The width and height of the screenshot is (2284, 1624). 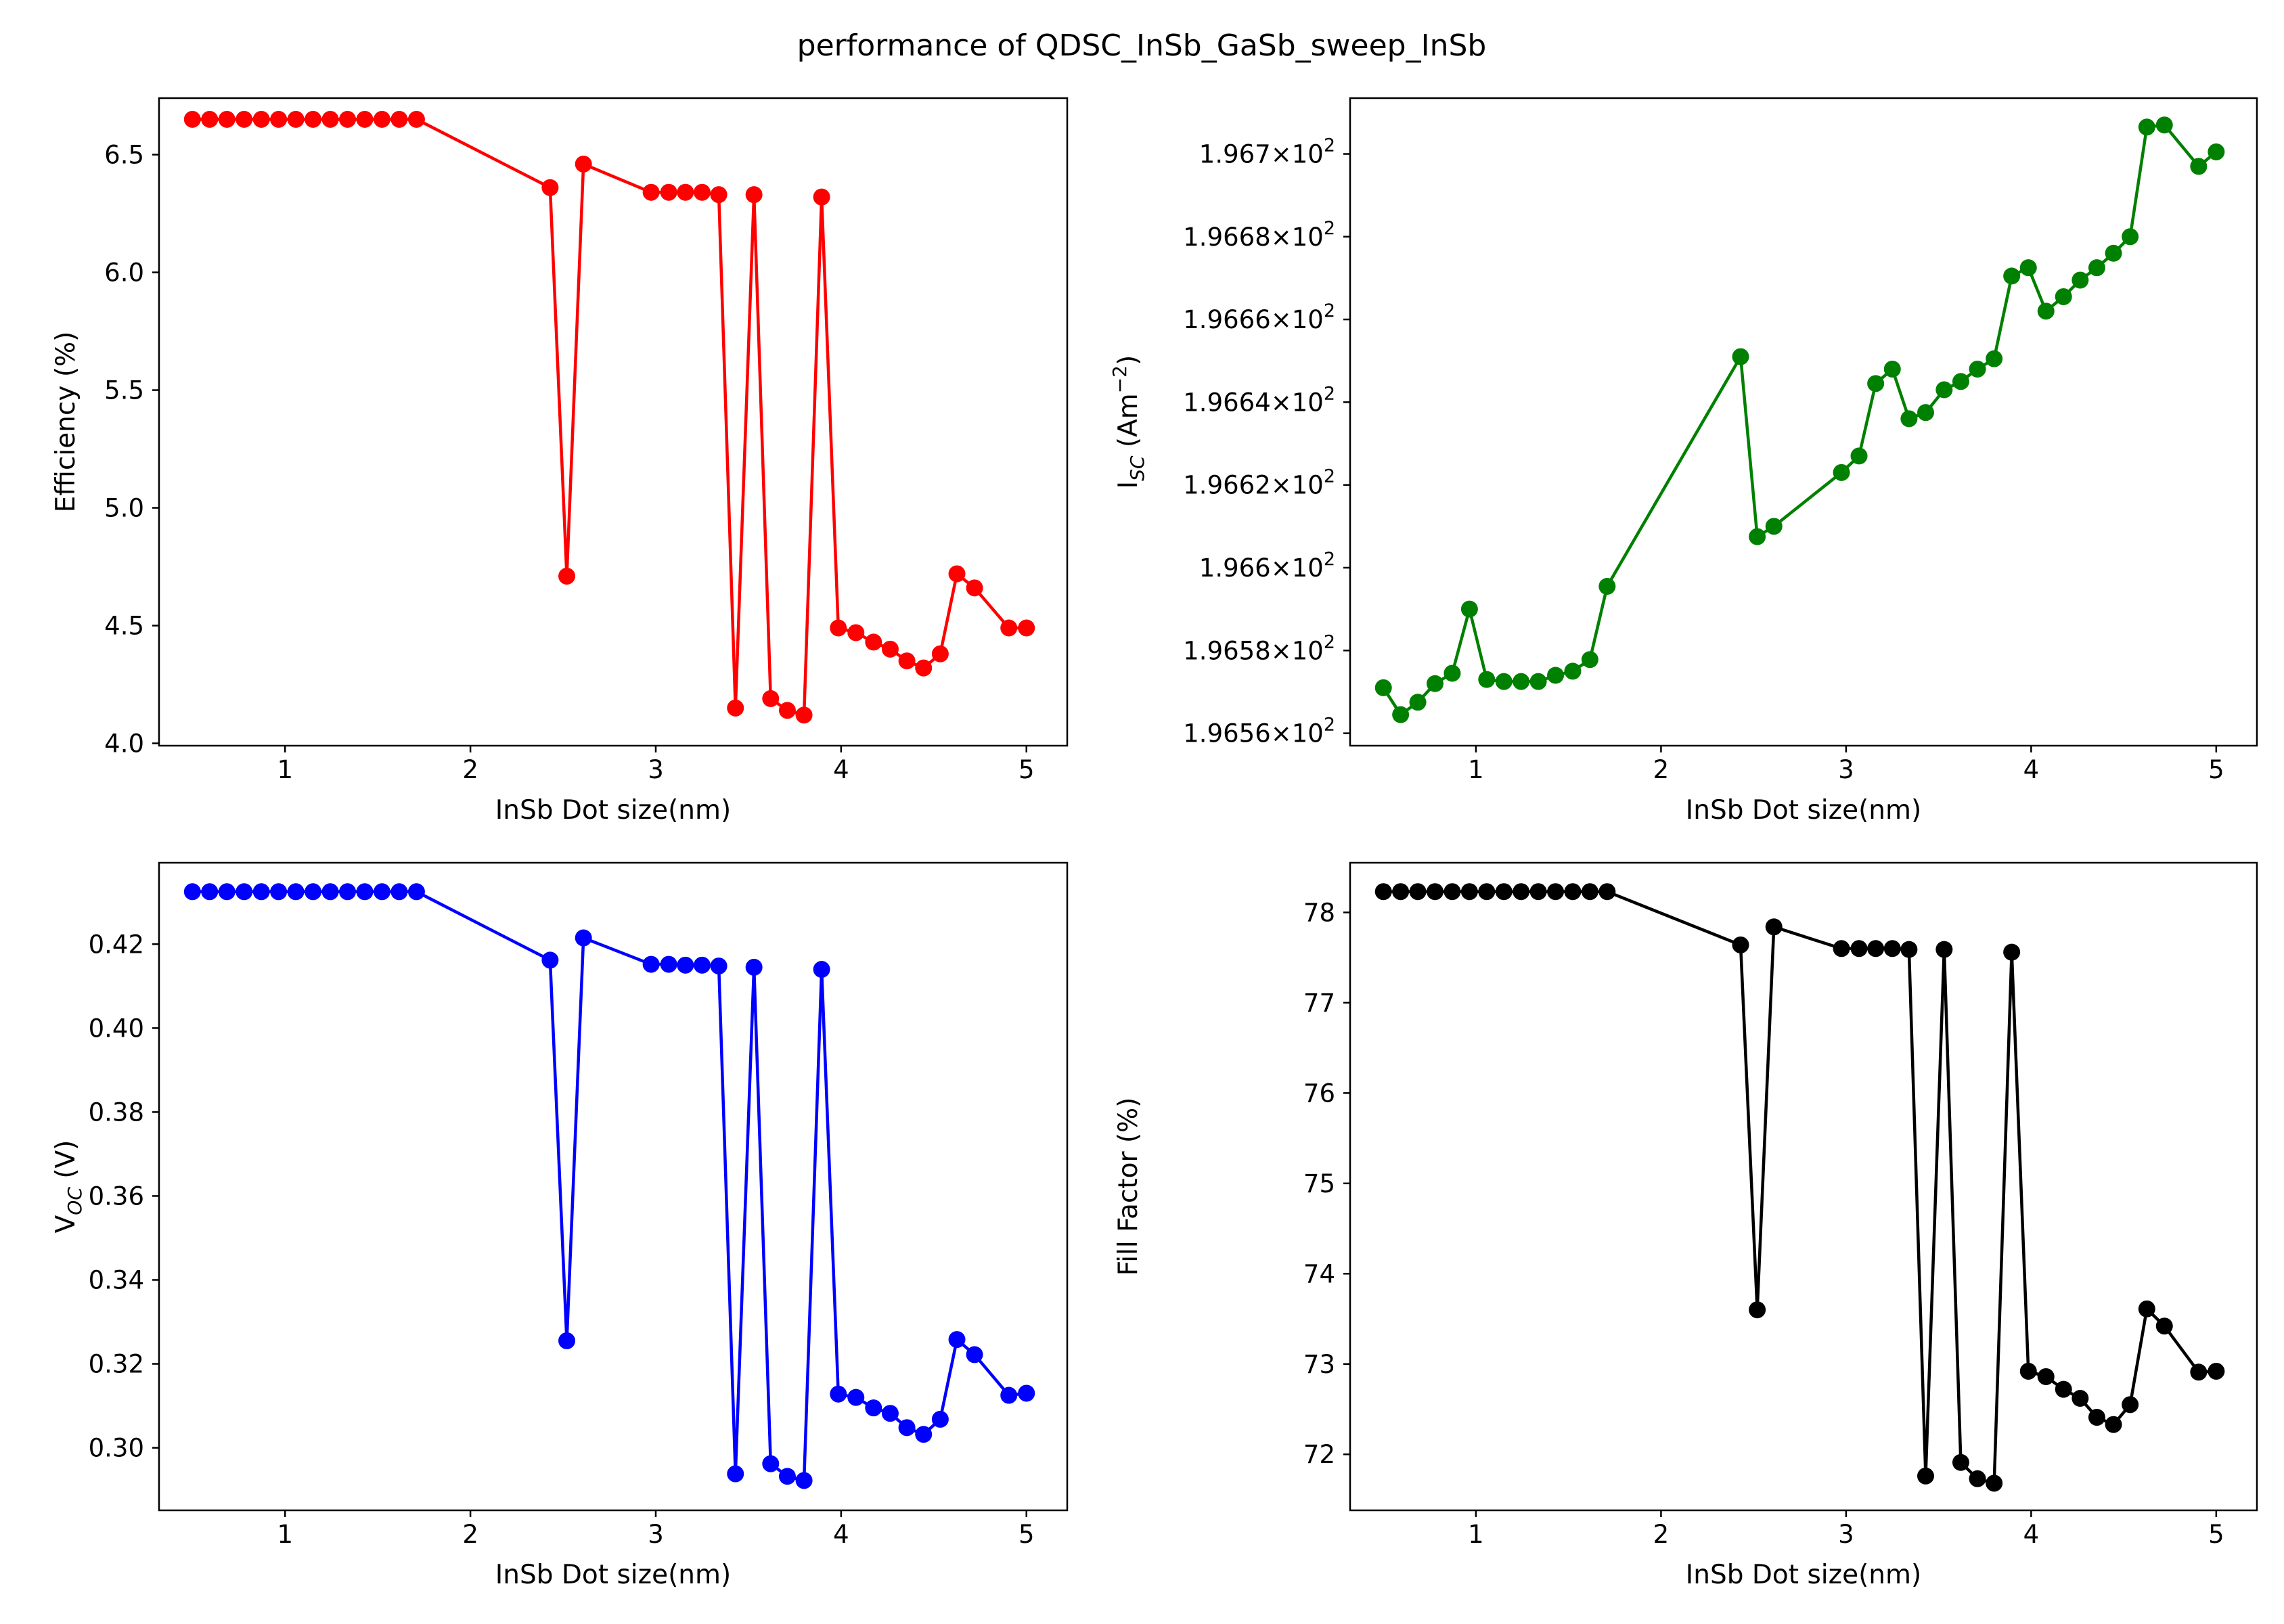 I want to click on fill-factor-x-tick-label: 3, so click(x=1846, y=1534).